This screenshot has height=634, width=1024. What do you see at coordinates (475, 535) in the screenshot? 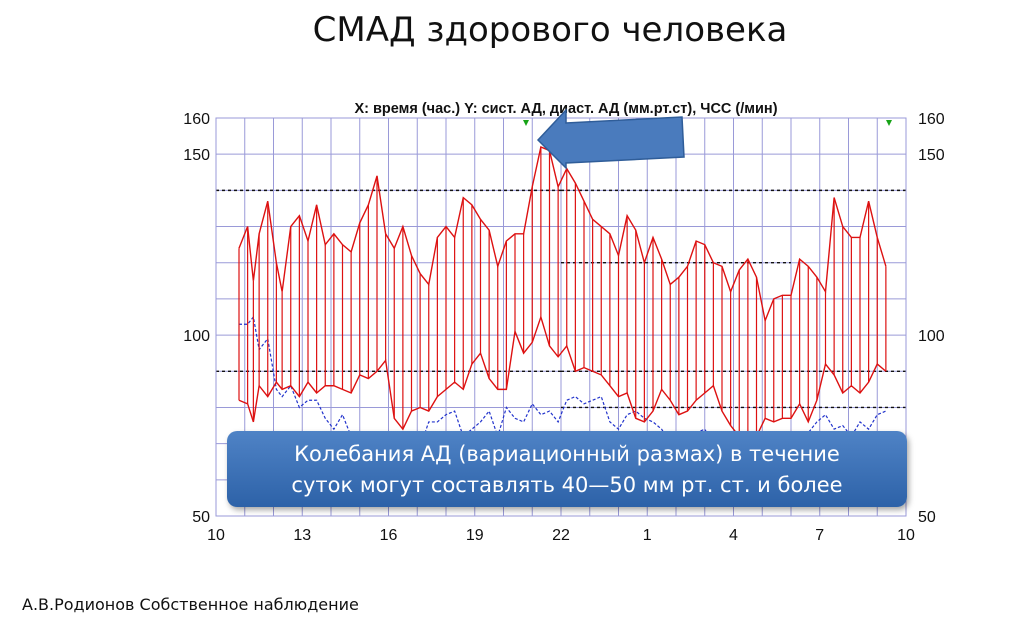
I see `x-tick-label: 19` at bounding box center [475, 535].